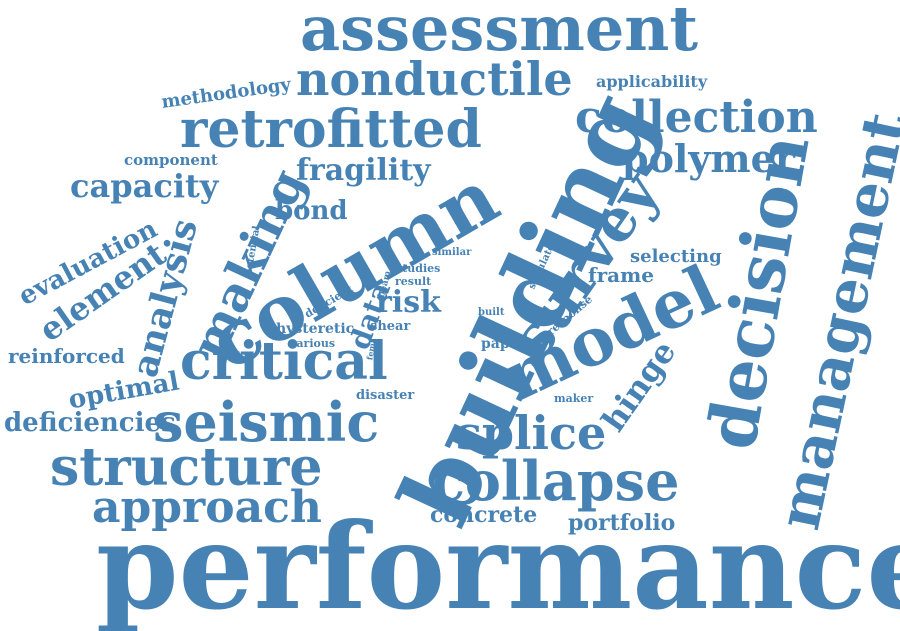  What do you see at coordinates (311, 211) in the screenshot?
I see `word-bond: bond` at bounding box center [311, 211].